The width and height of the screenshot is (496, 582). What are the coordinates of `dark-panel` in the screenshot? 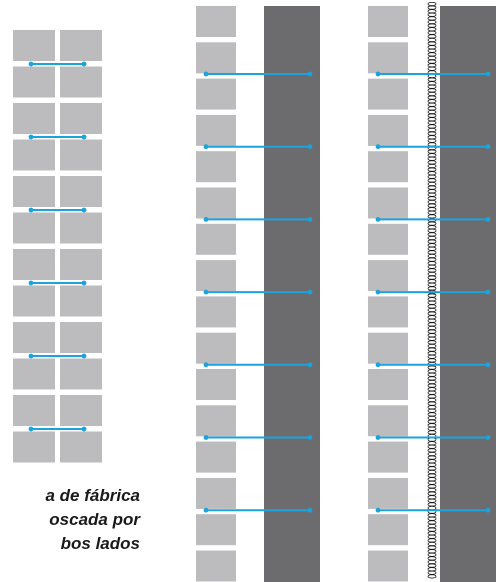 It's located at (292, 294).